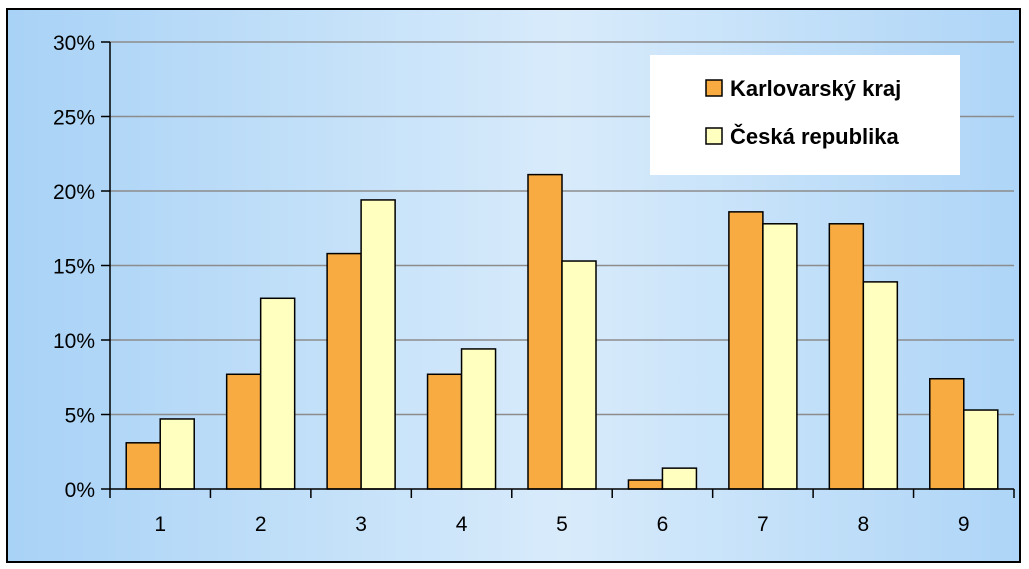 This screenshot has height=569, width=1029. Describe the element at coordinates (74, 267) in the screenshot. I see `y-tick-label: 15%` at that location.